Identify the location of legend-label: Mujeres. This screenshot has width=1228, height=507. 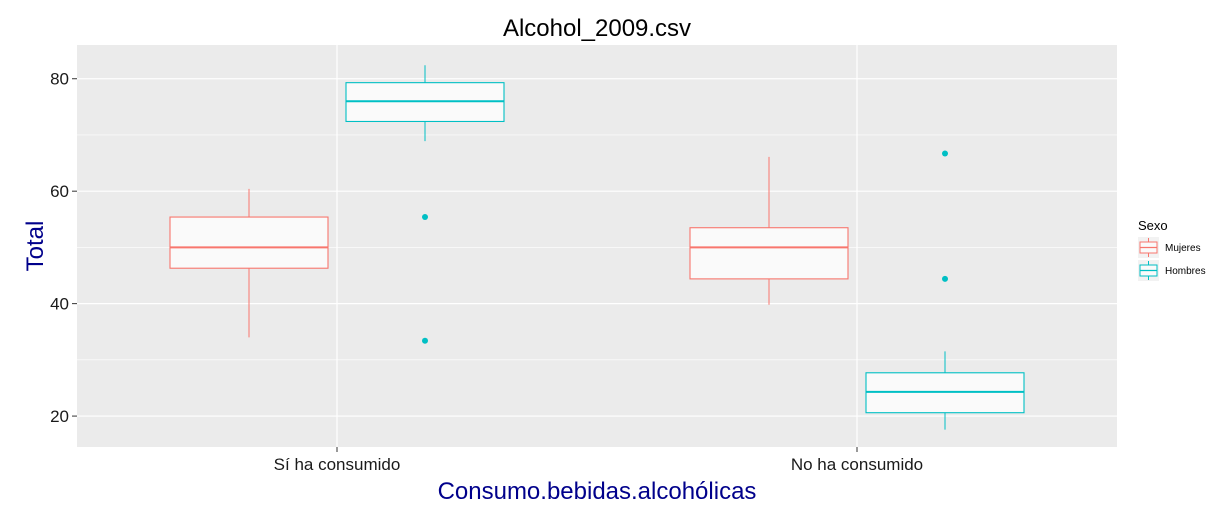
(1183, 248).